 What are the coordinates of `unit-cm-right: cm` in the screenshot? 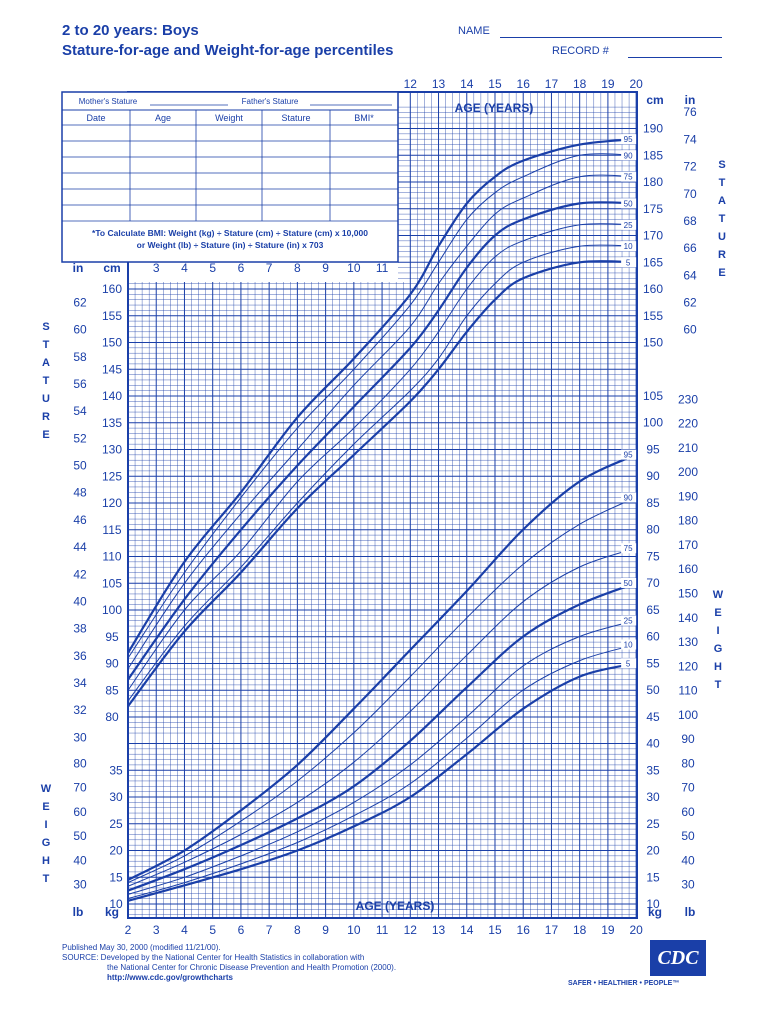 It's located at (654, 100).